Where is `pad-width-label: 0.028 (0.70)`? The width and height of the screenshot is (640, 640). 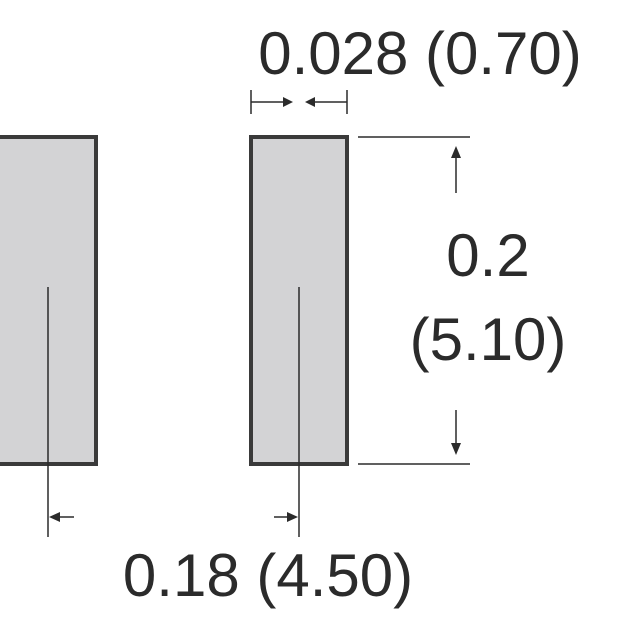 pad-width-label: 0.028 (0.70) is located at coordinates (420, 53).